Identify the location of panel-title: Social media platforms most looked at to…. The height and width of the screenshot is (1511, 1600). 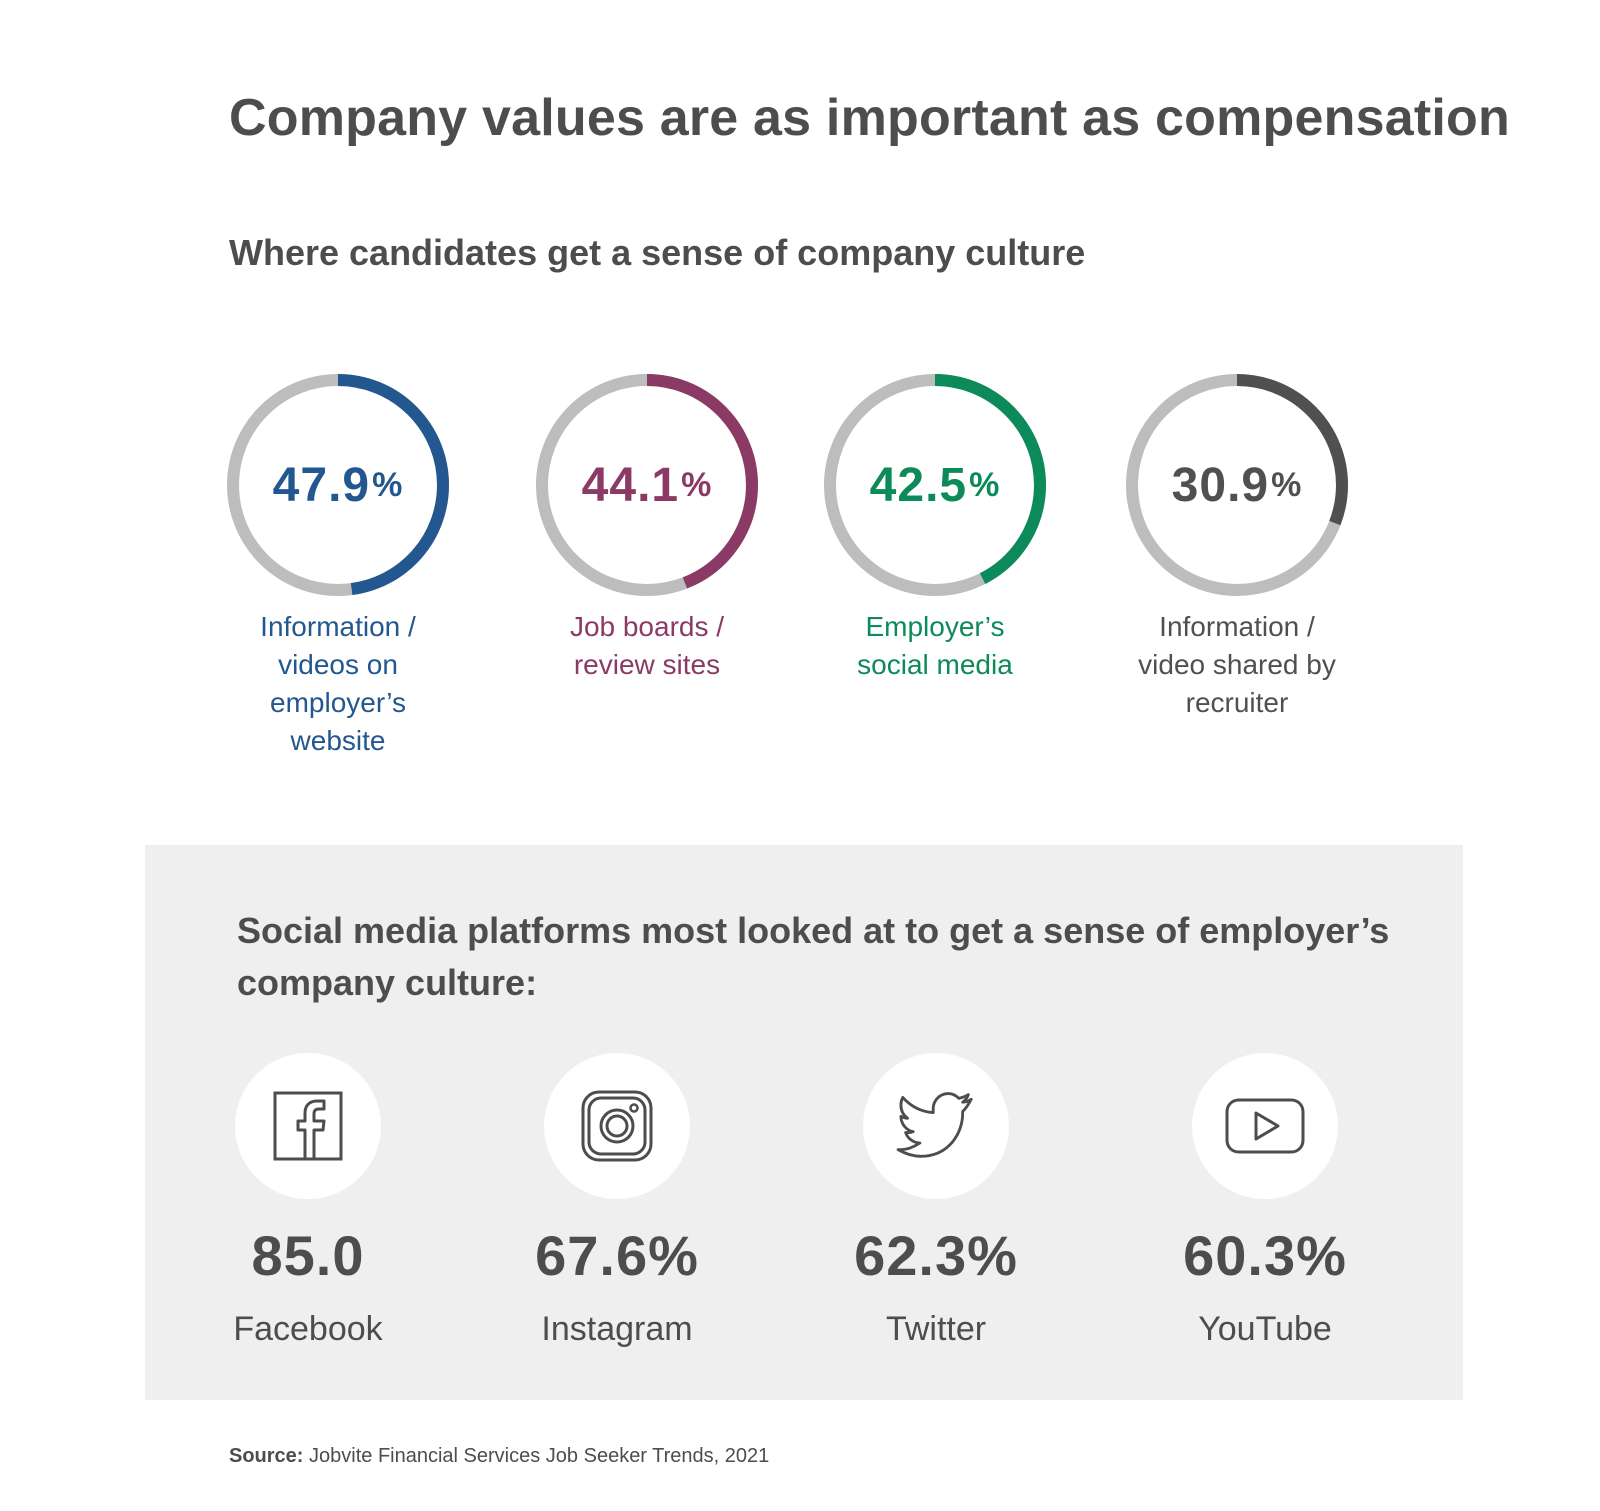
(813, 956).